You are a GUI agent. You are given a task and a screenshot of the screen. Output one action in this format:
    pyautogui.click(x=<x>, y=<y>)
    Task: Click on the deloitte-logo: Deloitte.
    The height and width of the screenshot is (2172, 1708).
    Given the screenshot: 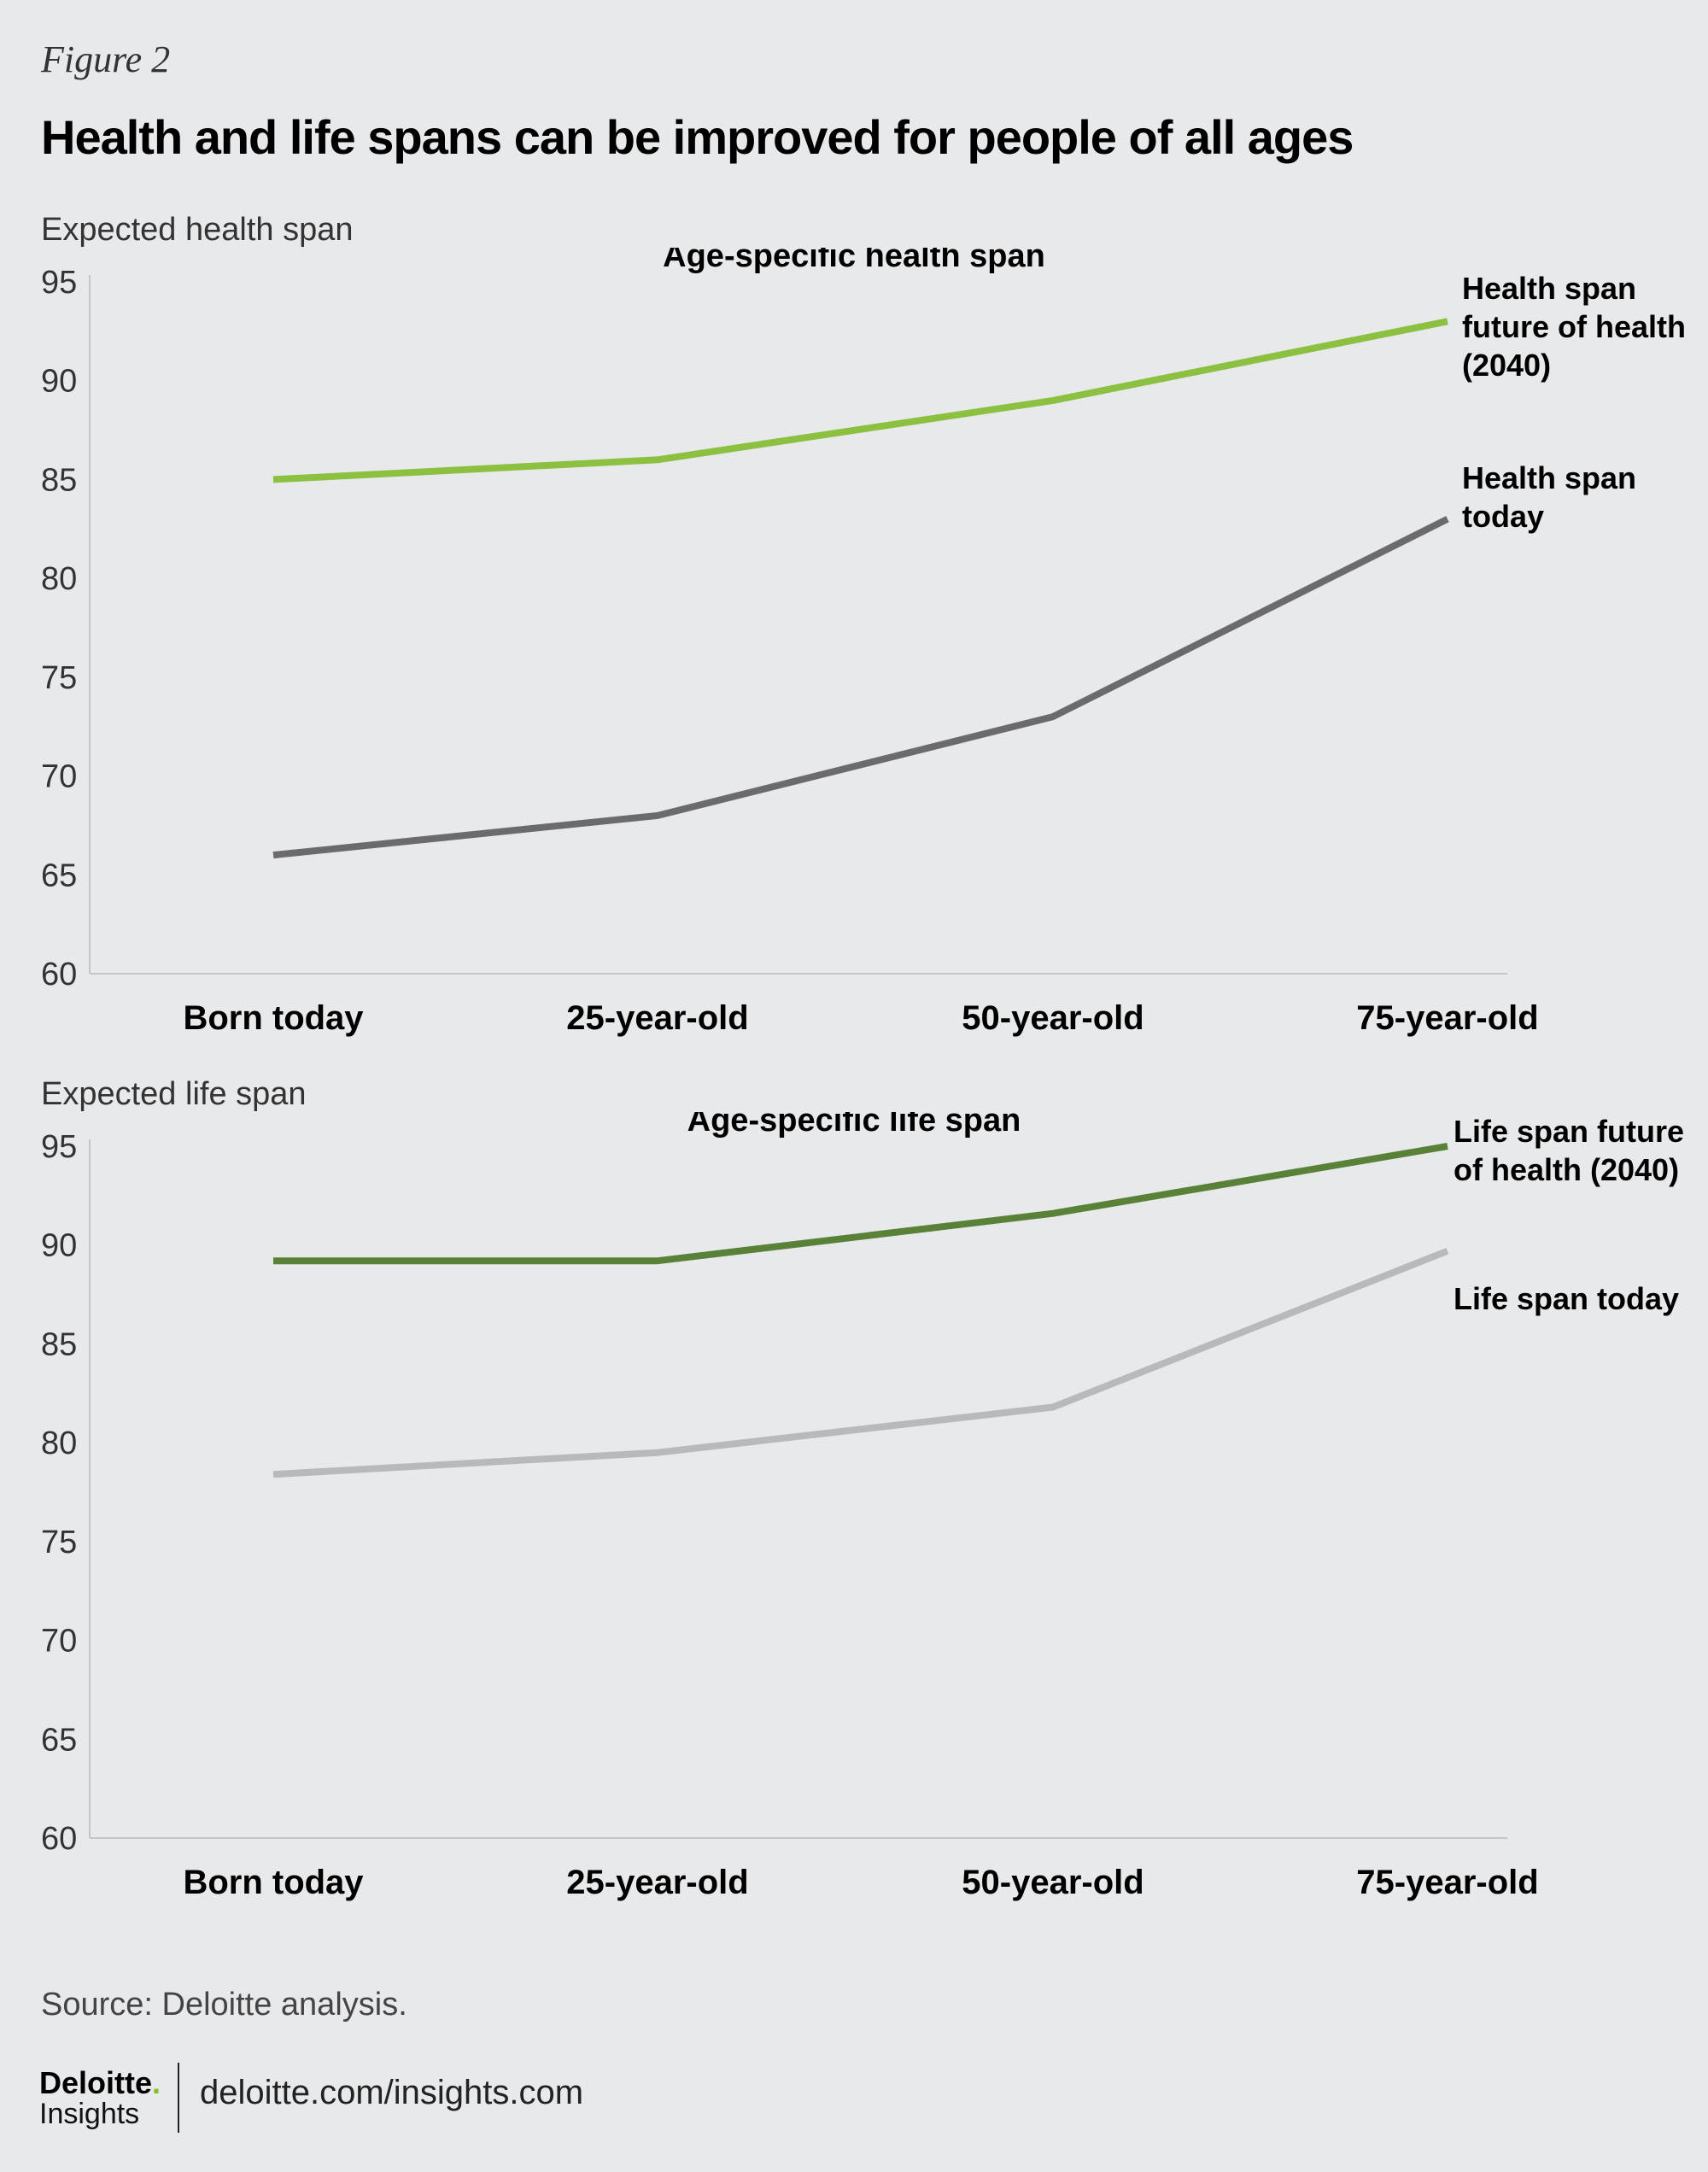 What is the action you would take?
    pyautogui.click(x=100, y=2083)
    